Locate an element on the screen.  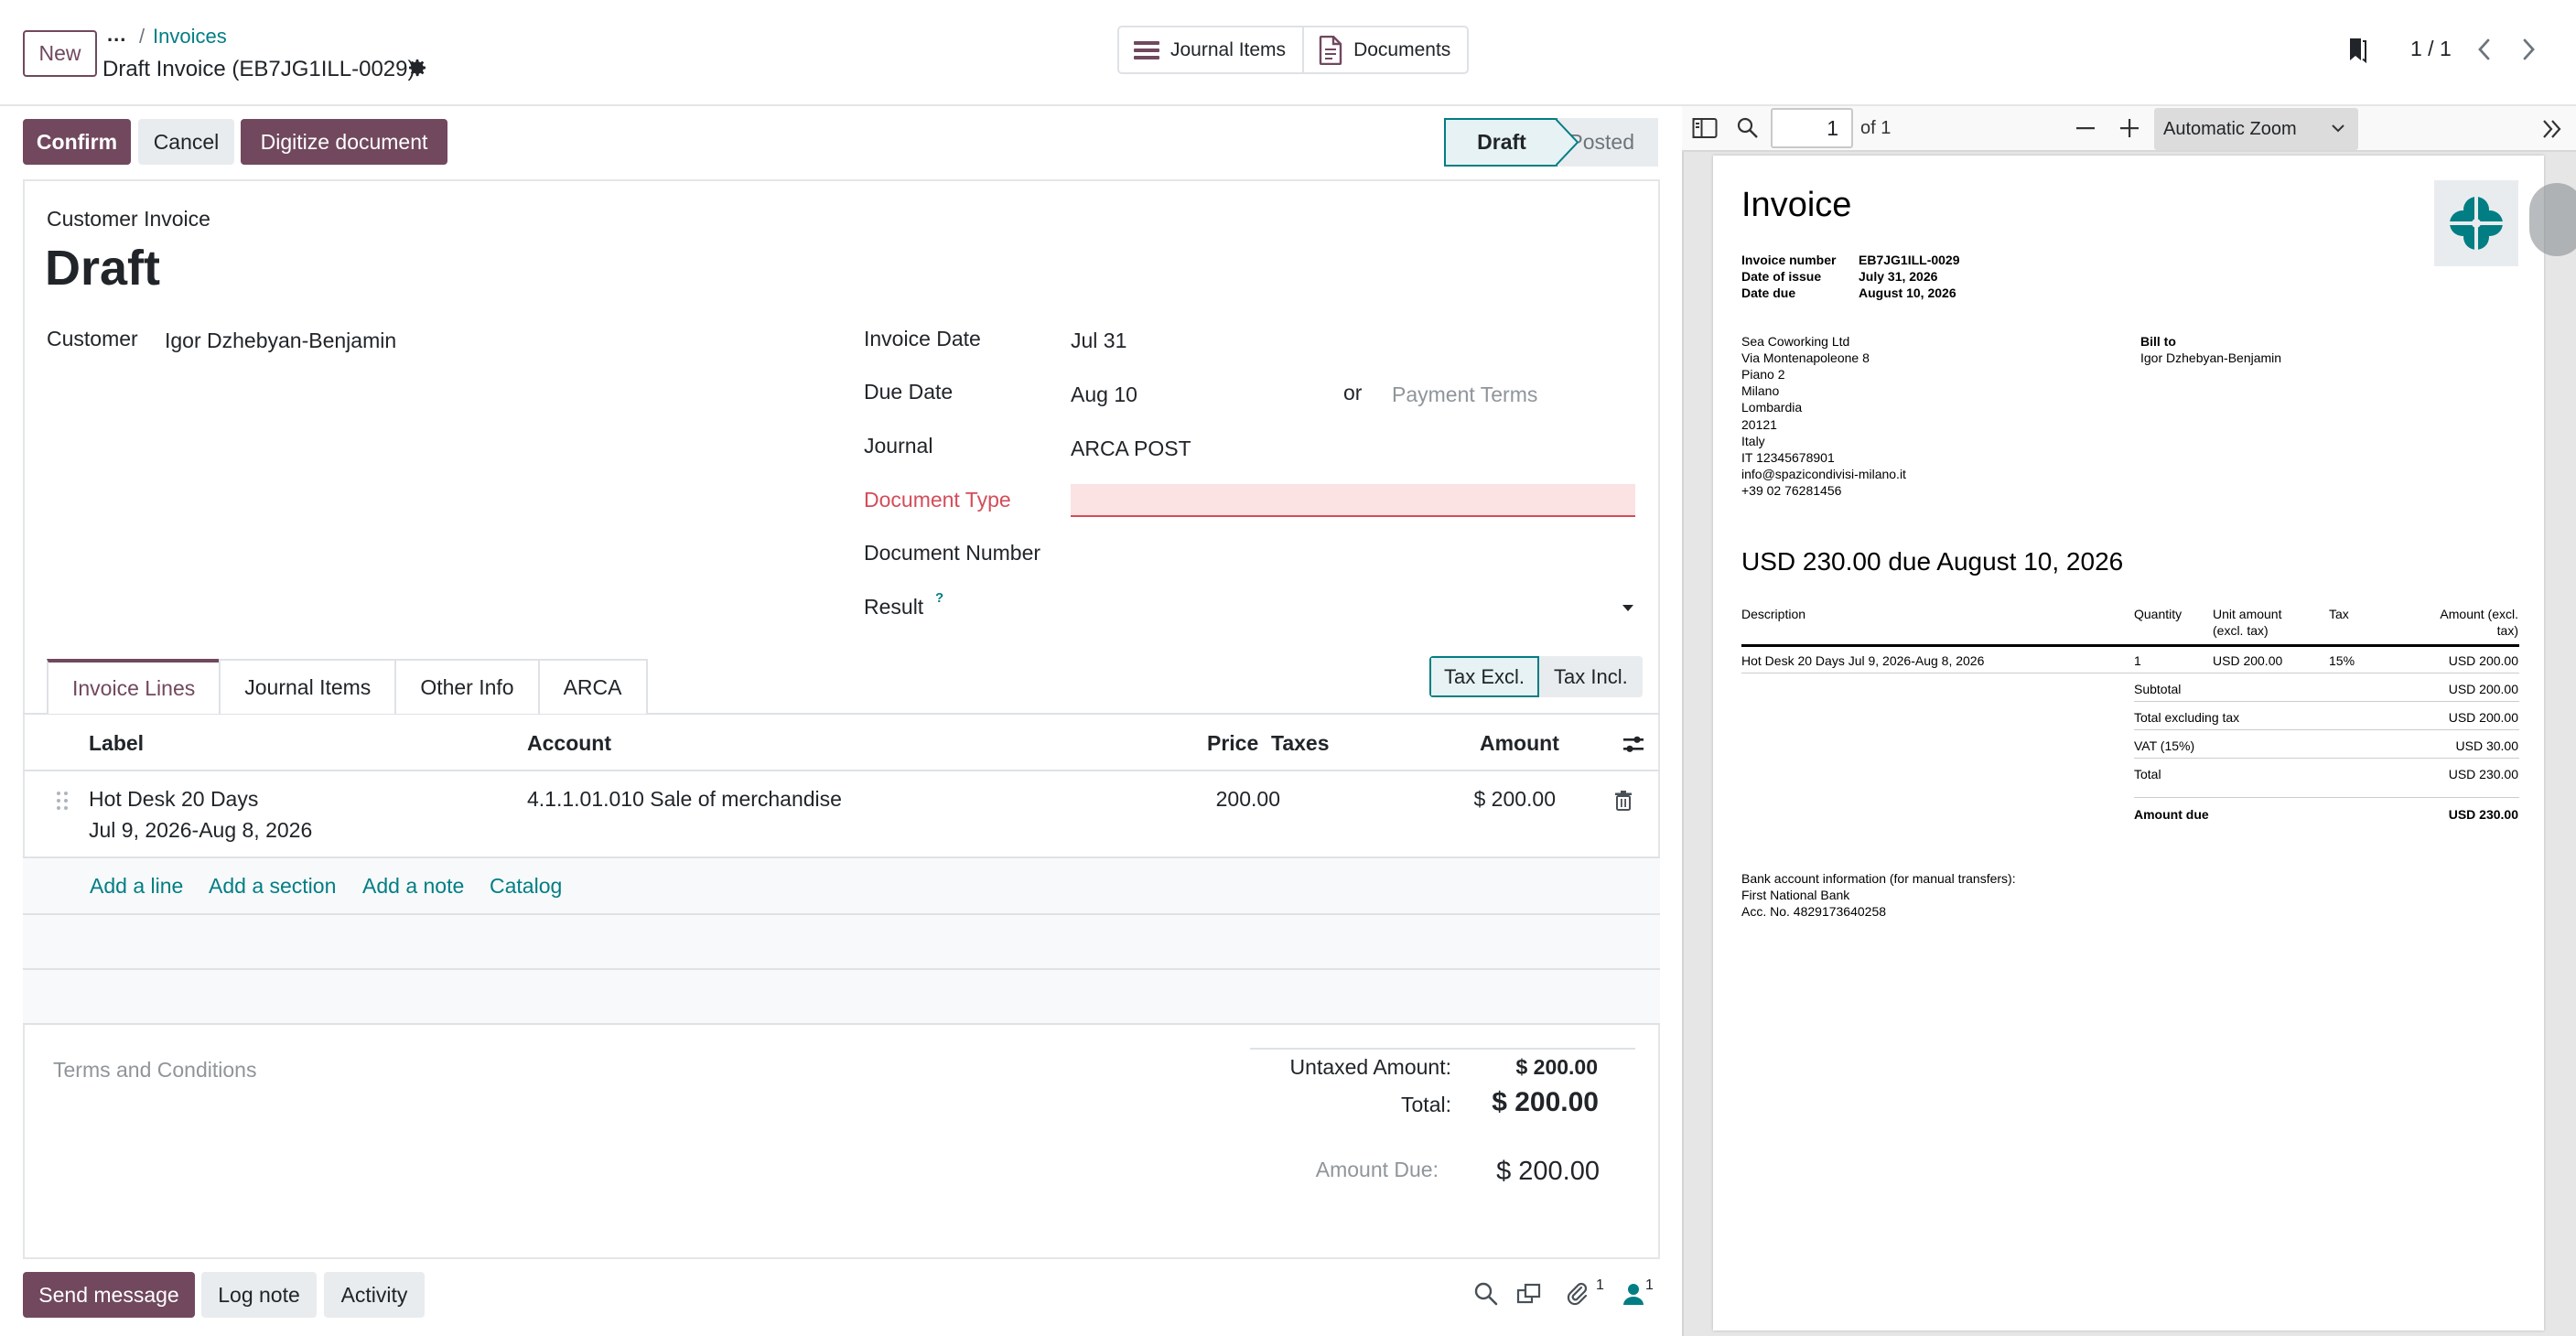
tab-arca: ARCA is located at coordinates (592, 686).